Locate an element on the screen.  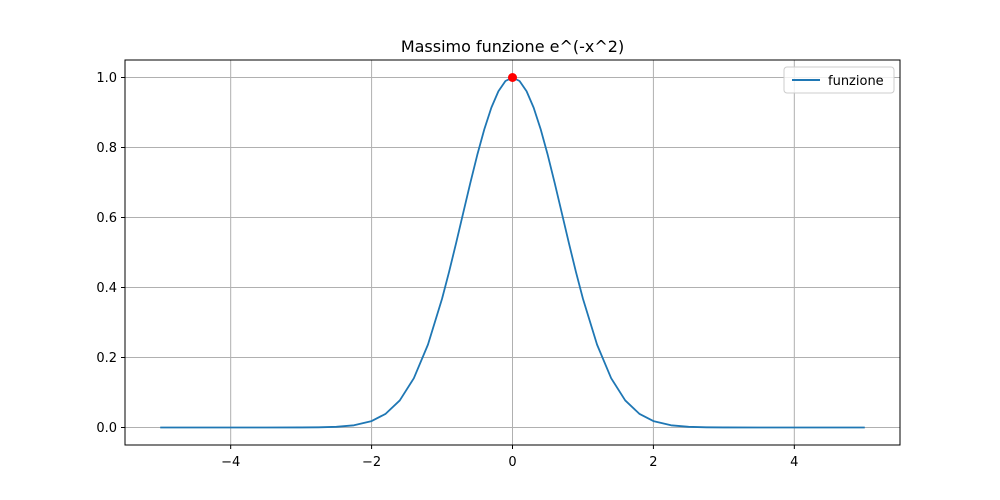
x-tick-label: −4 is located at coordinates (230, 462).